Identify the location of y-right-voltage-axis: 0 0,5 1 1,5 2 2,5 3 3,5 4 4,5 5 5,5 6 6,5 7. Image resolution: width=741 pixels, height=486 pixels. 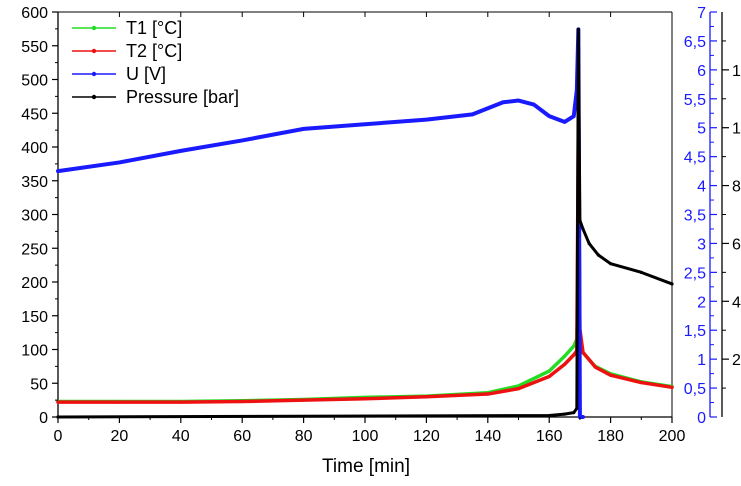
(700, 216).